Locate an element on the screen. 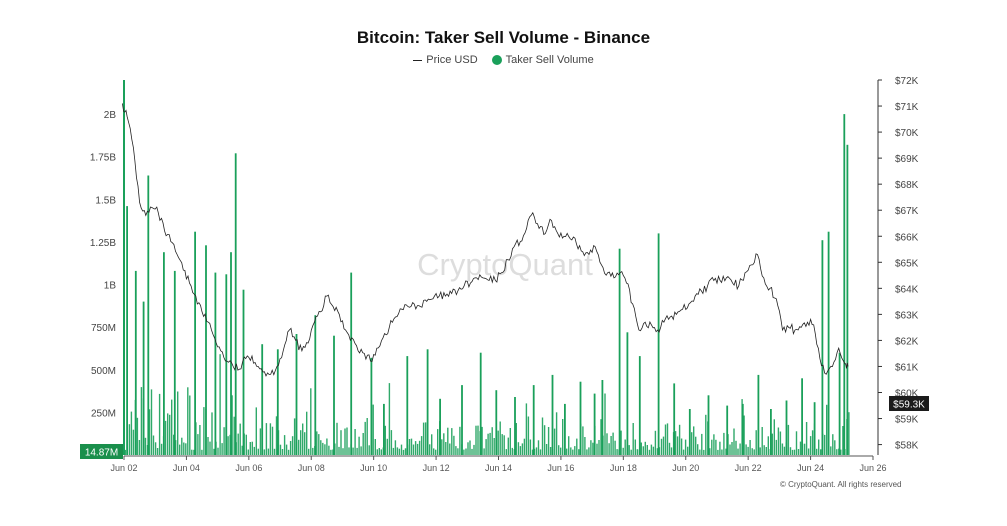 The image size is (1007, 526). left-axis-tick-label: 750M is located at coordinates (103, 328).